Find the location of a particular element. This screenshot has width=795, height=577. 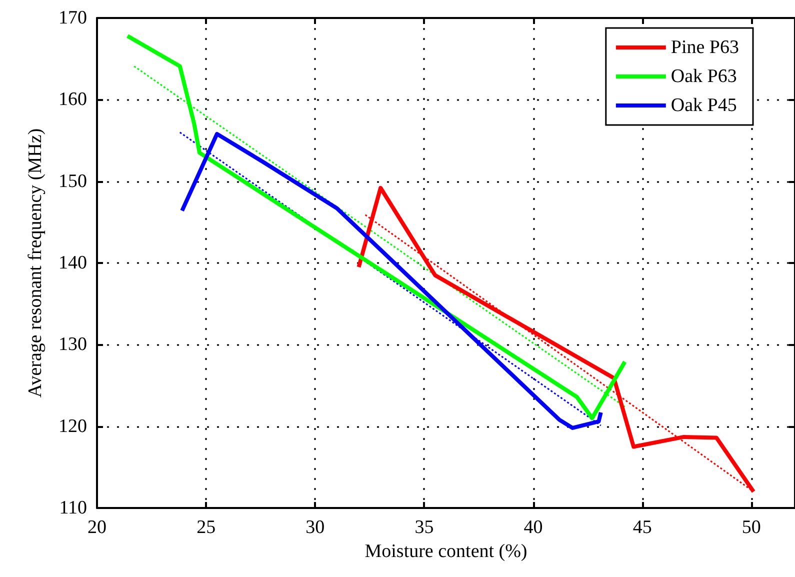

legend-label: Oak P45 is located at coordinates (703, 105).